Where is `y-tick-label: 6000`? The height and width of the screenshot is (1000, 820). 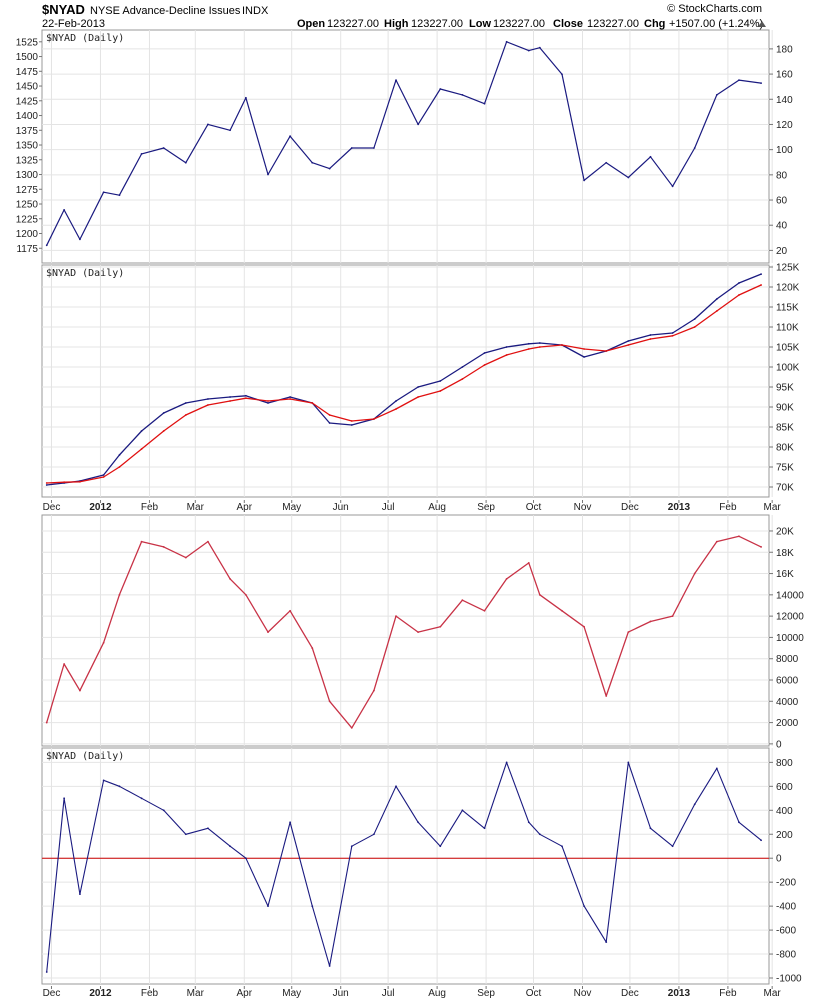
y-tick-label: 6000 is located at coordinates (787, 681).